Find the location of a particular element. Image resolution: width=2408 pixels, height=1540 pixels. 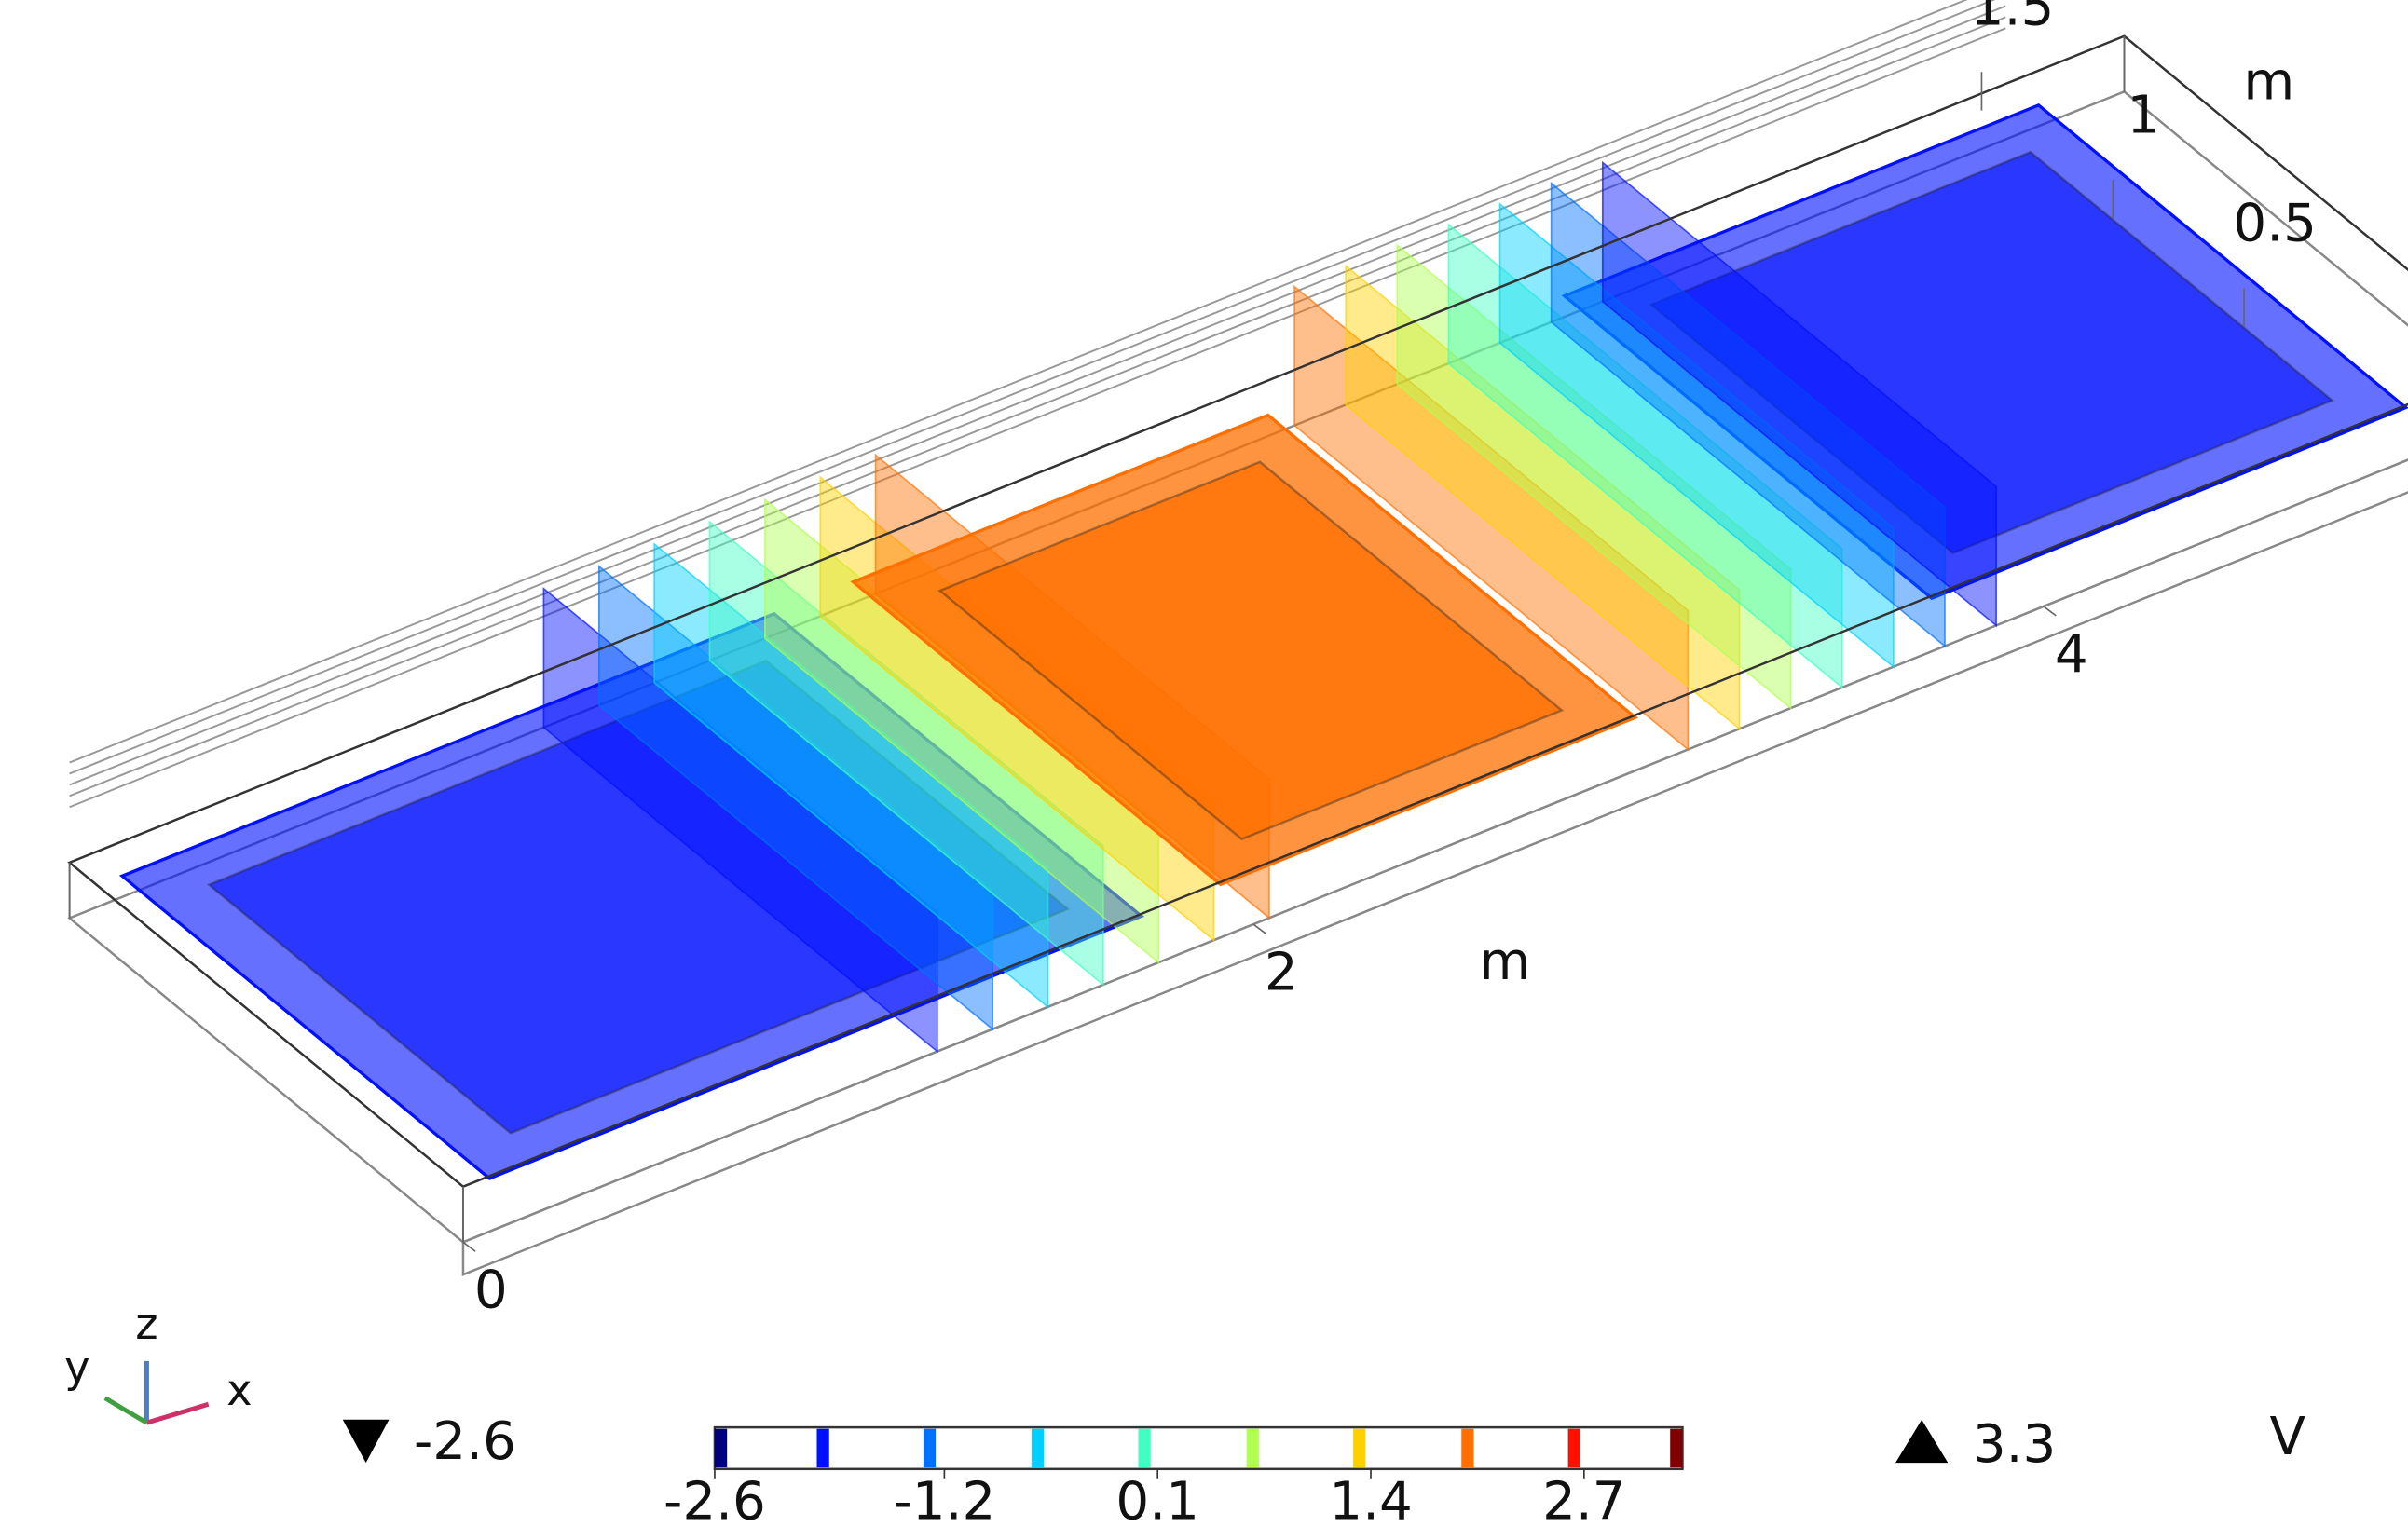

max-marker is located at coordinates (1922, 1441).